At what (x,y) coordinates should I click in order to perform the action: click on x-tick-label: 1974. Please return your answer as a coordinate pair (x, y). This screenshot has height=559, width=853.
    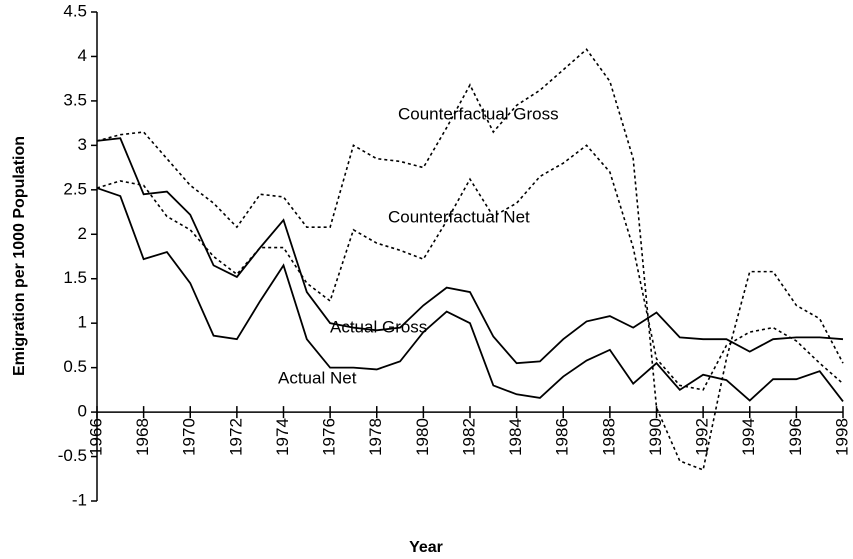
    Looking at the image, I should click on (282, 437).